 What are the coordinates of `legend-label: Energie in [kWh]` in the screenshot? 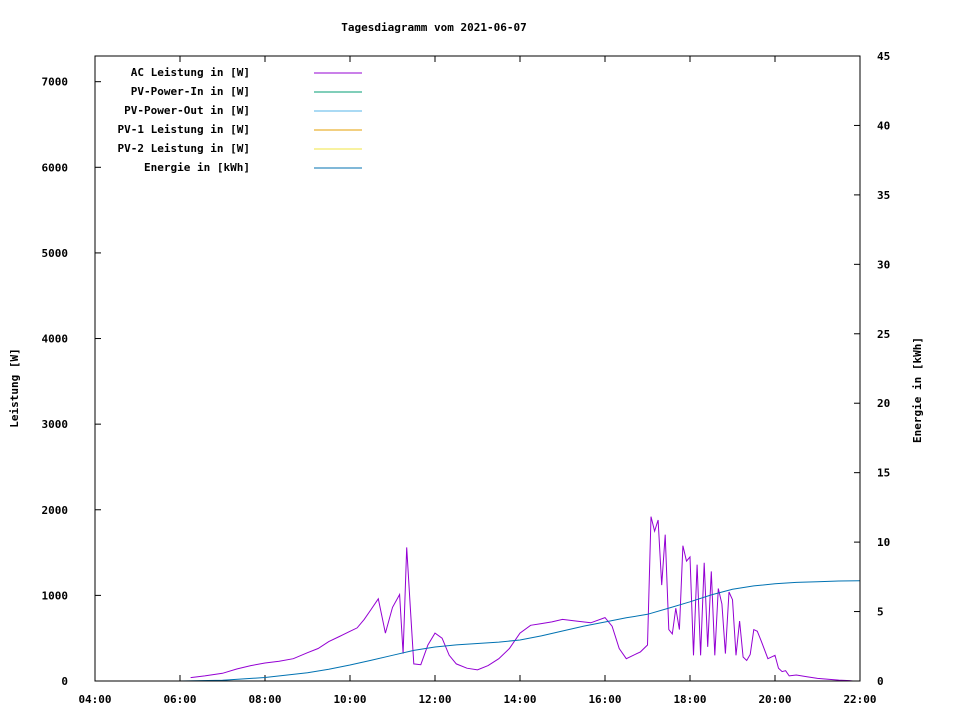 It's located at (197, 167).